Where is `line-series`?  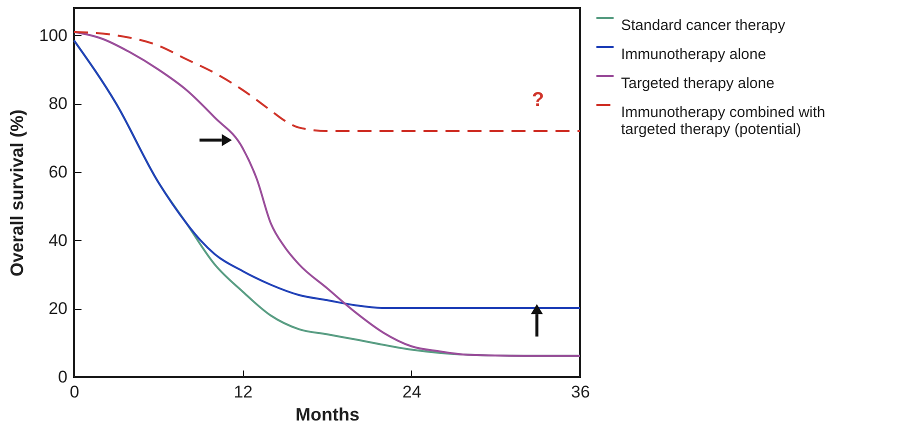
line-series is located at coordinates (327, 81).